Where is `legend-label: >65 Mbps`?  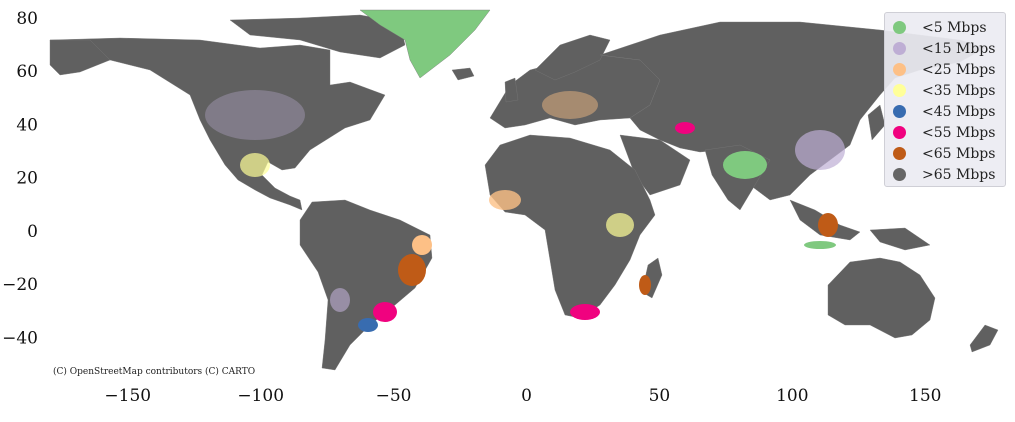 legend-label: >65 Mbps is located at coordinates (959, 174).